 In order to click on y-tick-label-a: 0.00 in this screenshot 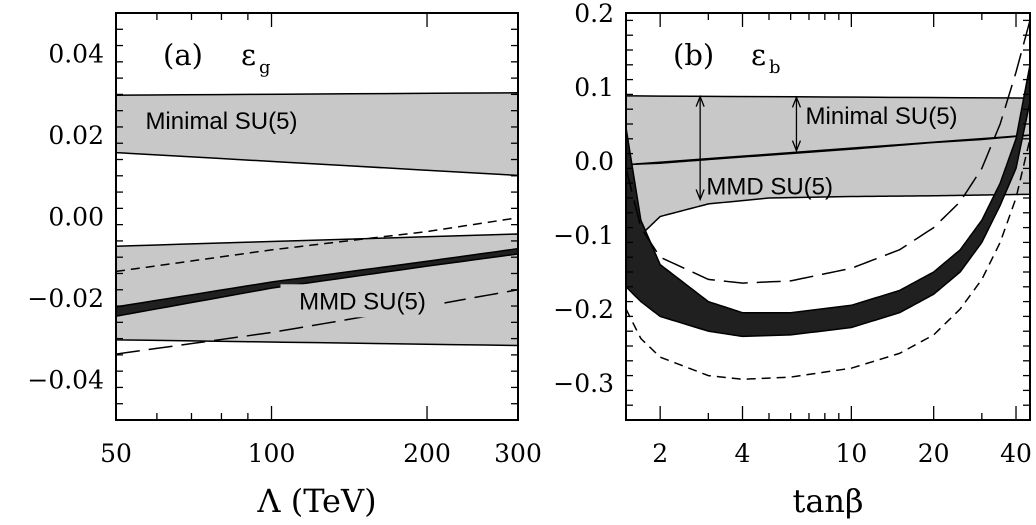, I will do `click(76, 217)`.